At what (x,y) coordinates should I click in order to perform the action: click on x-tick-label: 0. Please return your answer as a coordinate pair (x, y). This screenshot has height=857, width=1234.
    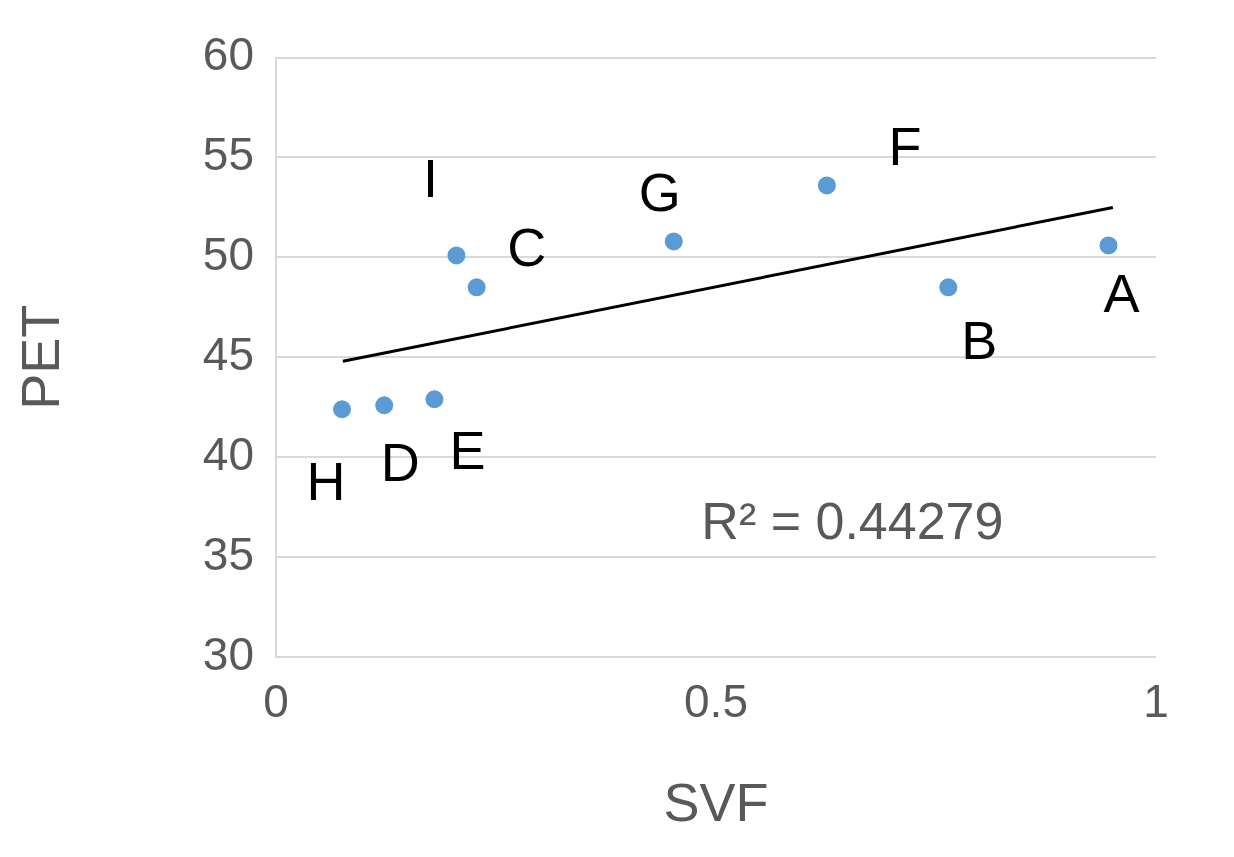
    Looking at the image, I should click on (276, 701).